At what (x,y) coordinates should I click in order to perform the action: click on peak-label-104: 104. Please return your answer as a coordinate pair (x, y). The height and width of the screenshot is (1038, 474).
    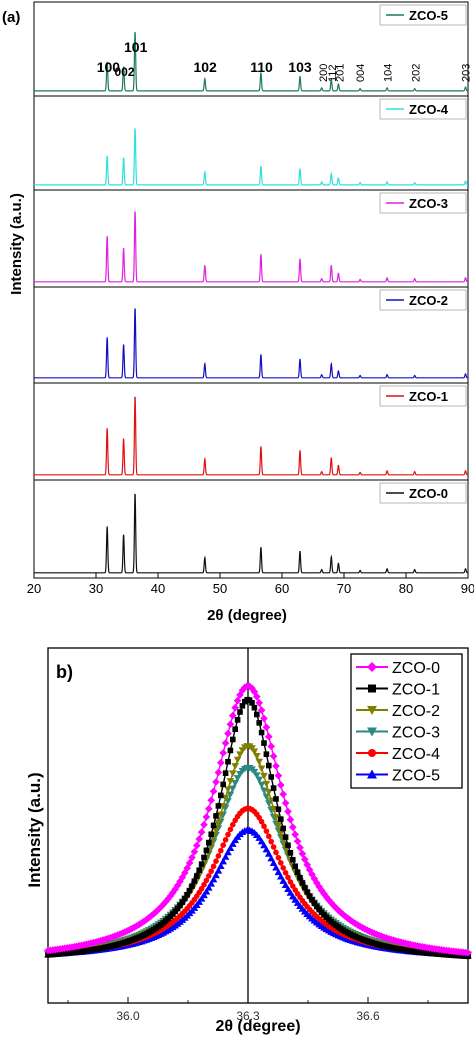
    Looking at the image, I should click on (388, 73).